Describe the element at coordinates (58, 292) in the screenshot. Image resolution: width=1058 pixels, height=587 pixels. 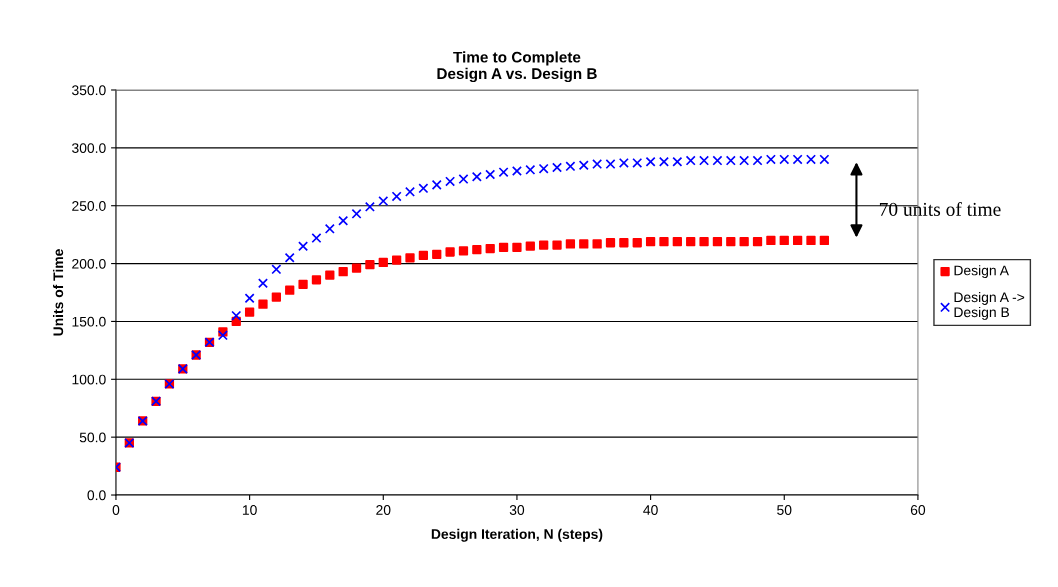
I see `y-axis-title: Units of Time` at that location.